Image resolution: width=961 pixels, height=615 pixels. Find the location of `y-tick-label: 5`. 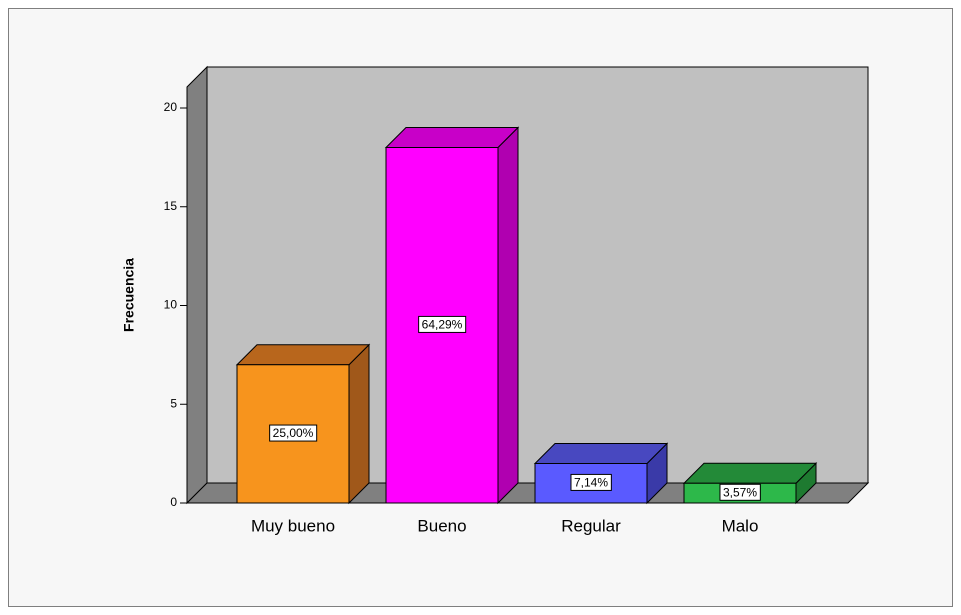

y-tick-label: 5 is located at coordinates (173, 403).